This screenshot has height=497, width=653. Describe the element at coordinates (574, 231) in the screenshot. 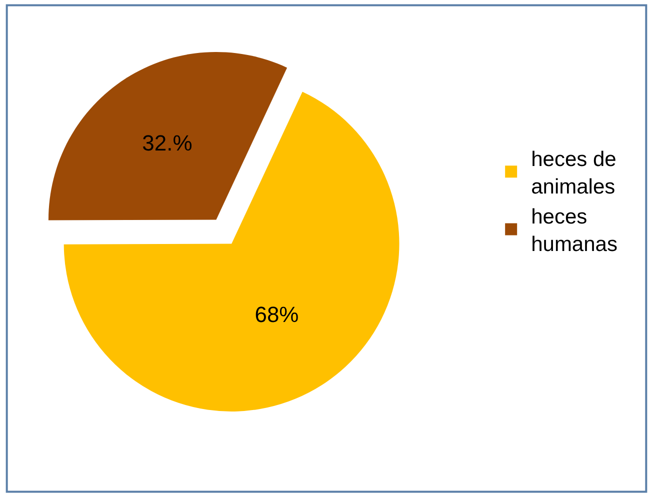

I see `legend-label: heces humanas` at that location.